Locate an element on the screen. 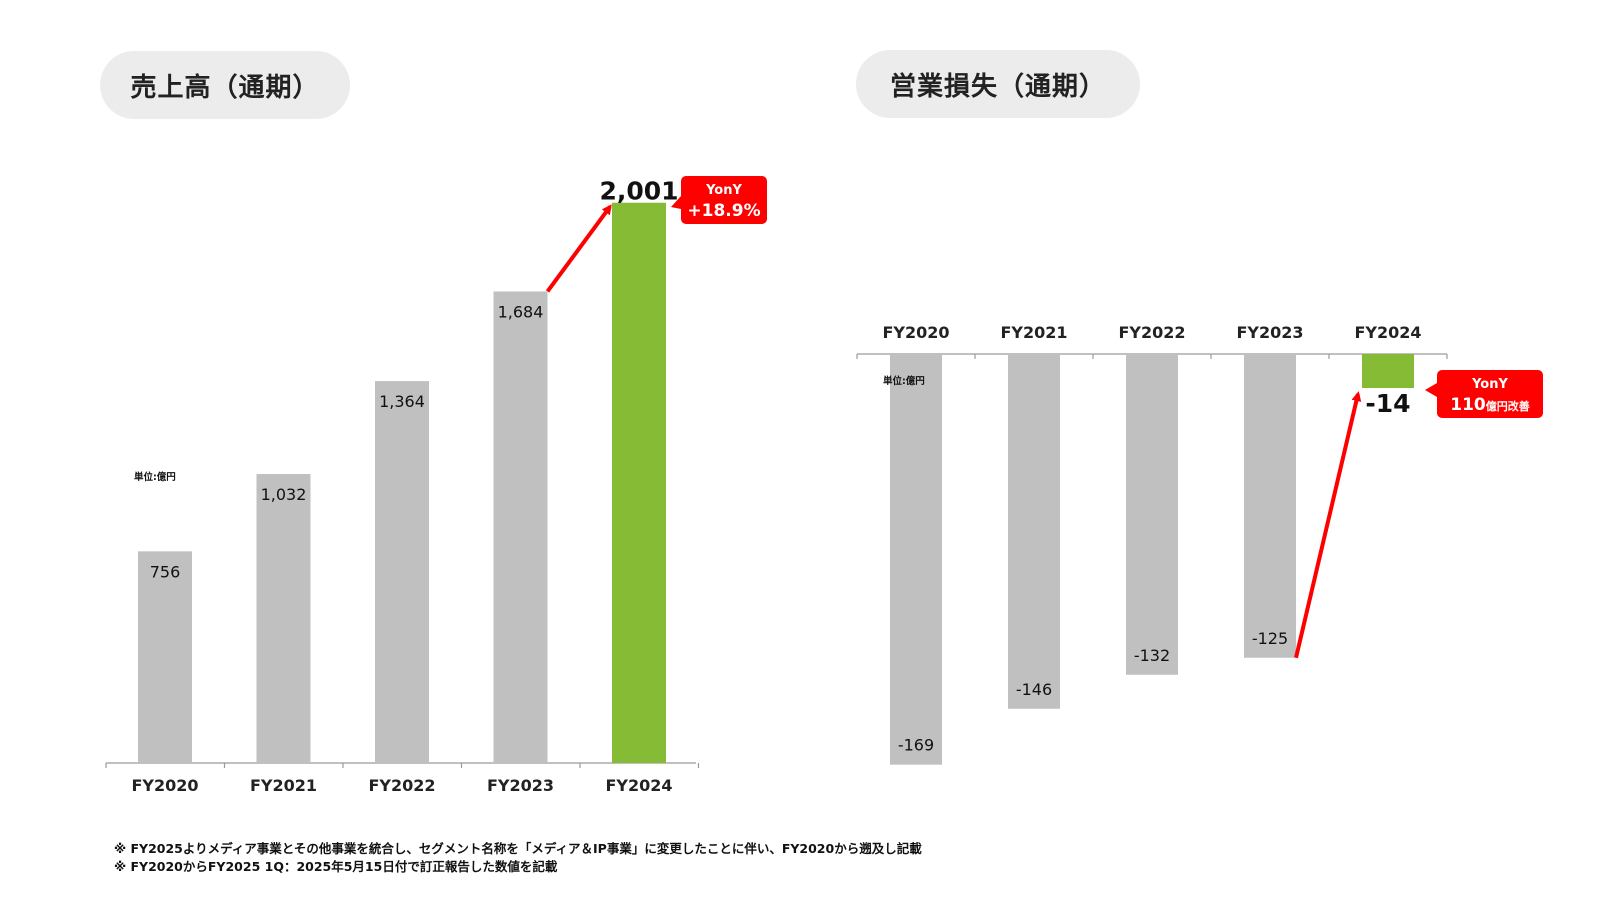 The height and width of the screenshot is (900, 1600). revenue-callout-pointer is located at coordinates (676, 202).